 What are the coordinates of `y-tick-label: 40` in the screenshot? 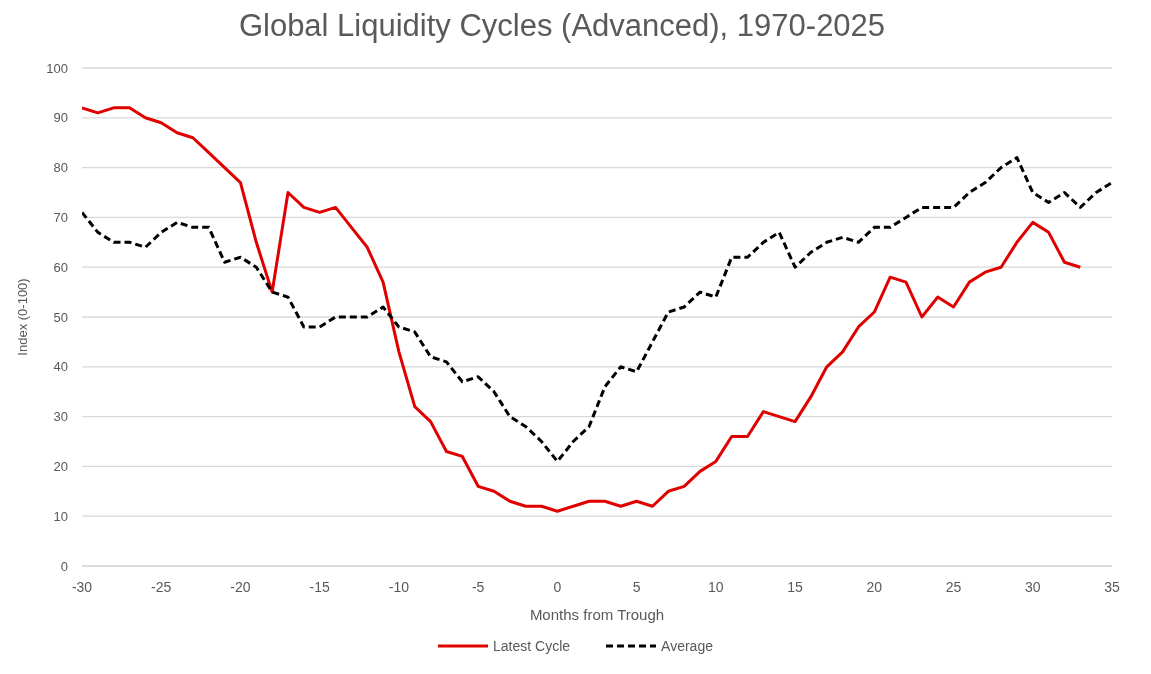 It's located at (60, 367).